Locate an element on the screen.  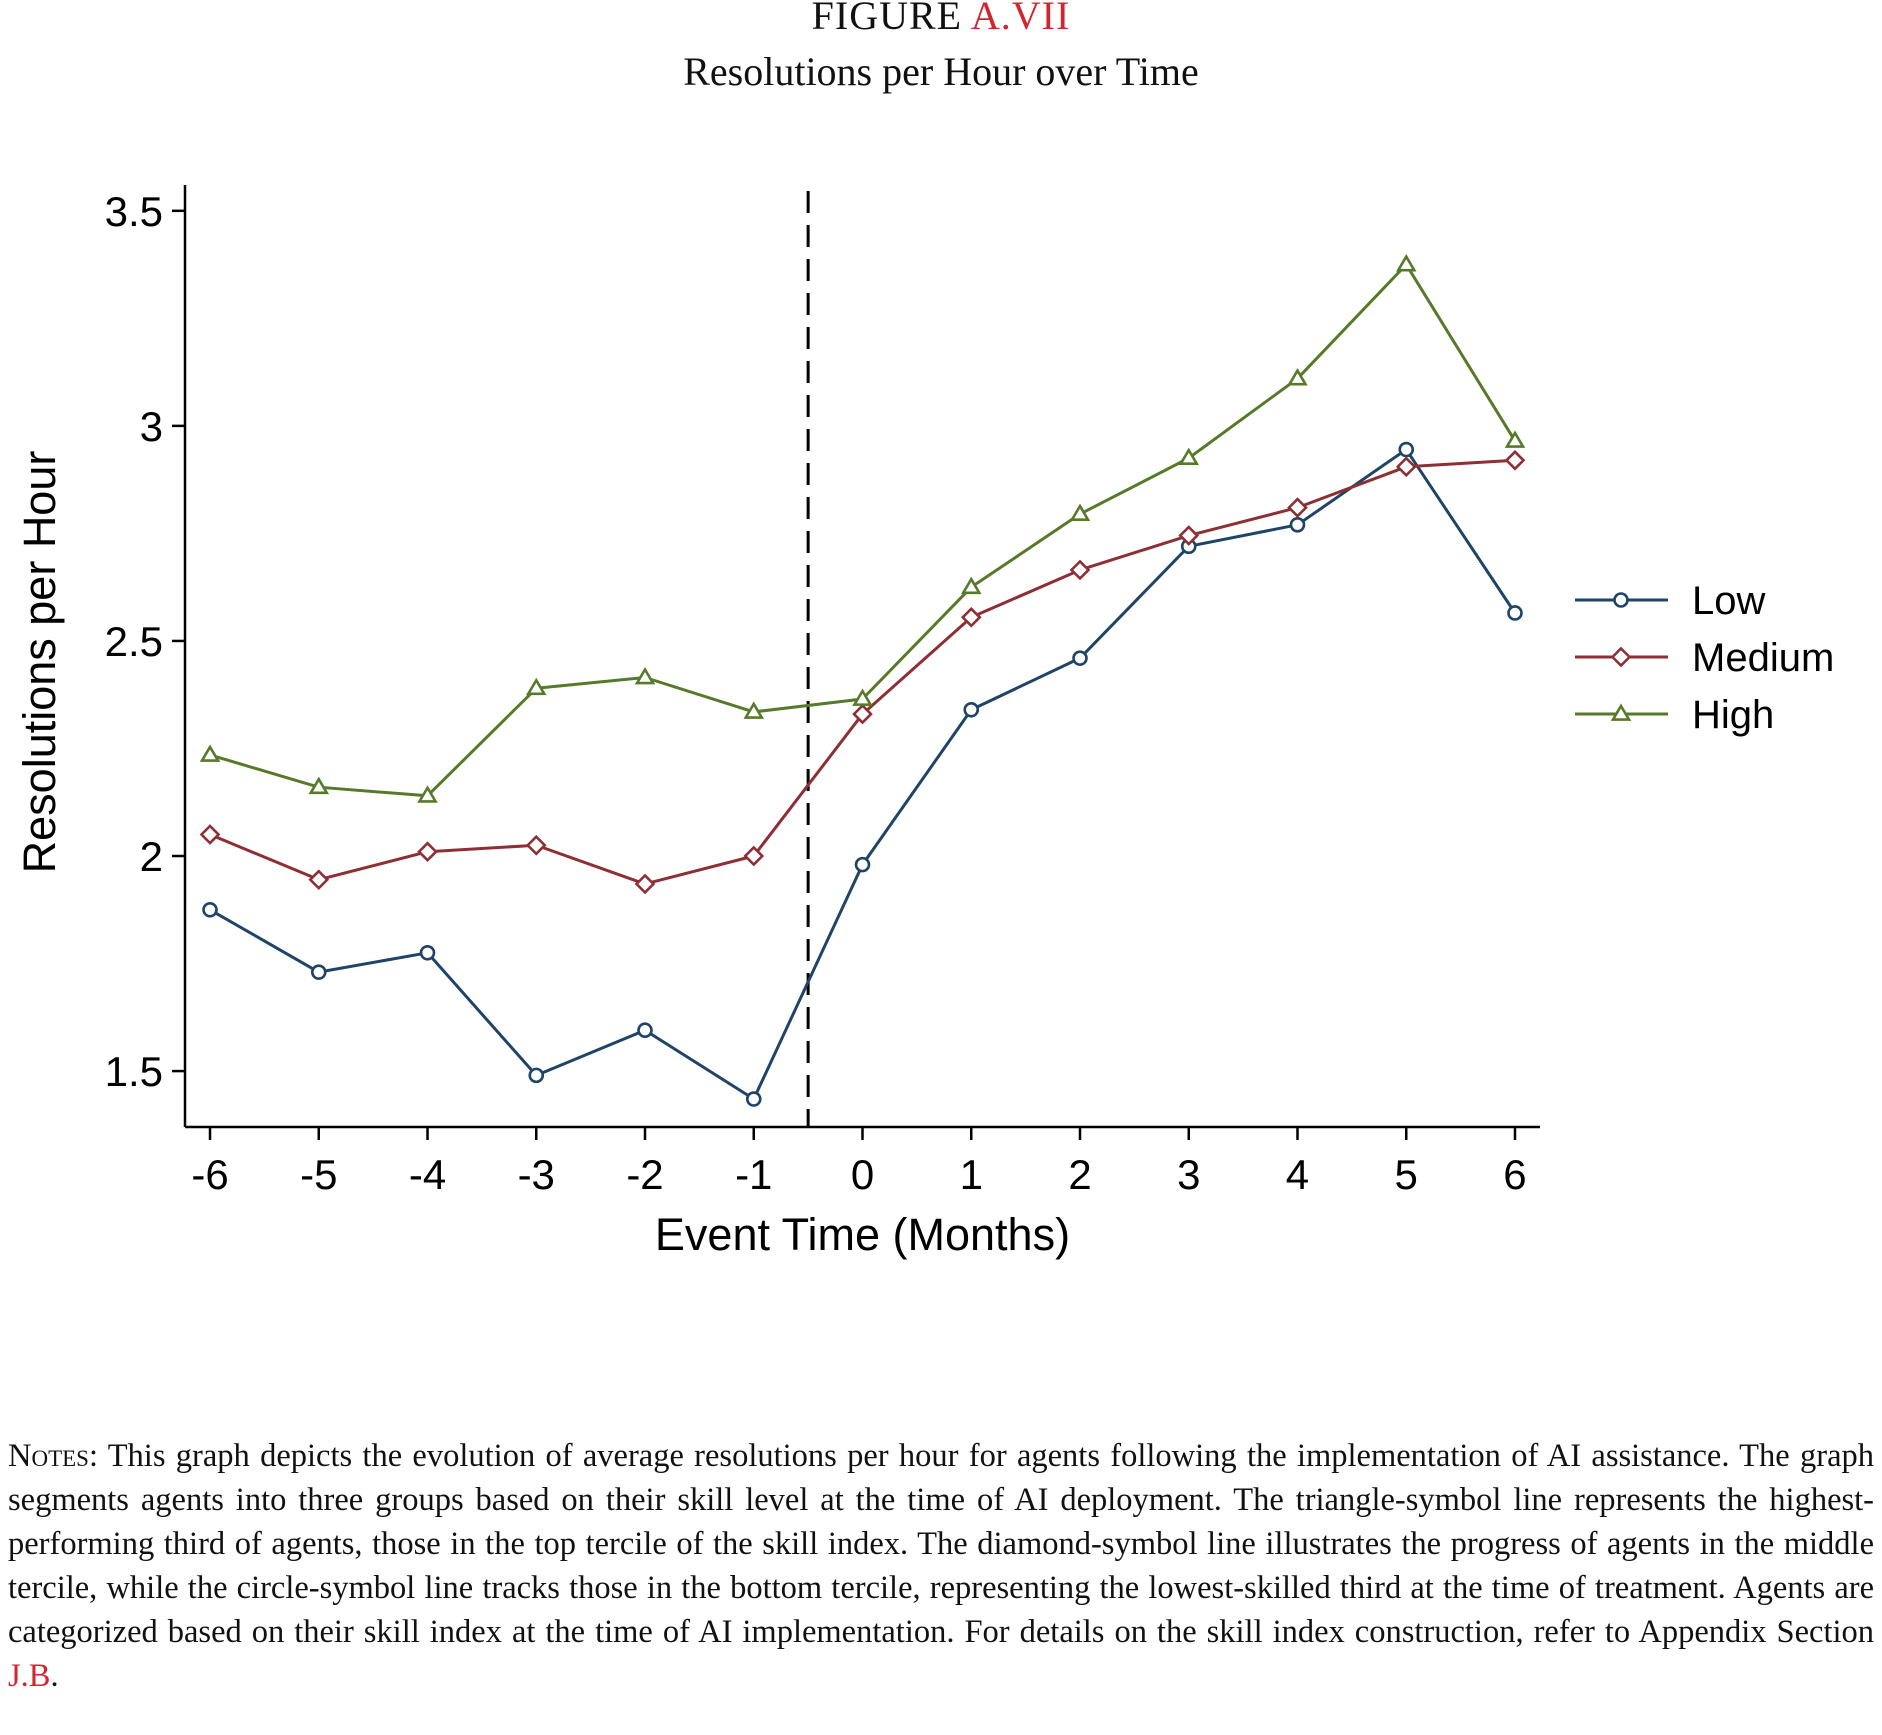
figure-label-prefix: FIGURE is located at coordinates (887, 19).